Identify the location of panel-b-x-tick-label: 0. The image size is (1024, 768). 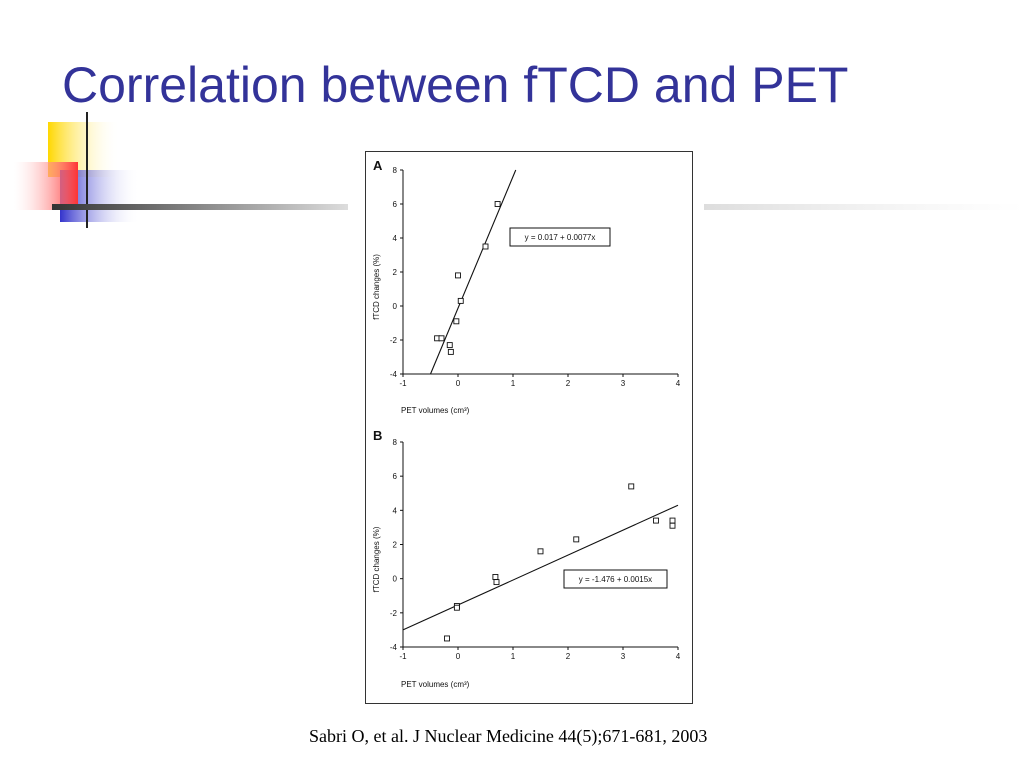
(458, 656).